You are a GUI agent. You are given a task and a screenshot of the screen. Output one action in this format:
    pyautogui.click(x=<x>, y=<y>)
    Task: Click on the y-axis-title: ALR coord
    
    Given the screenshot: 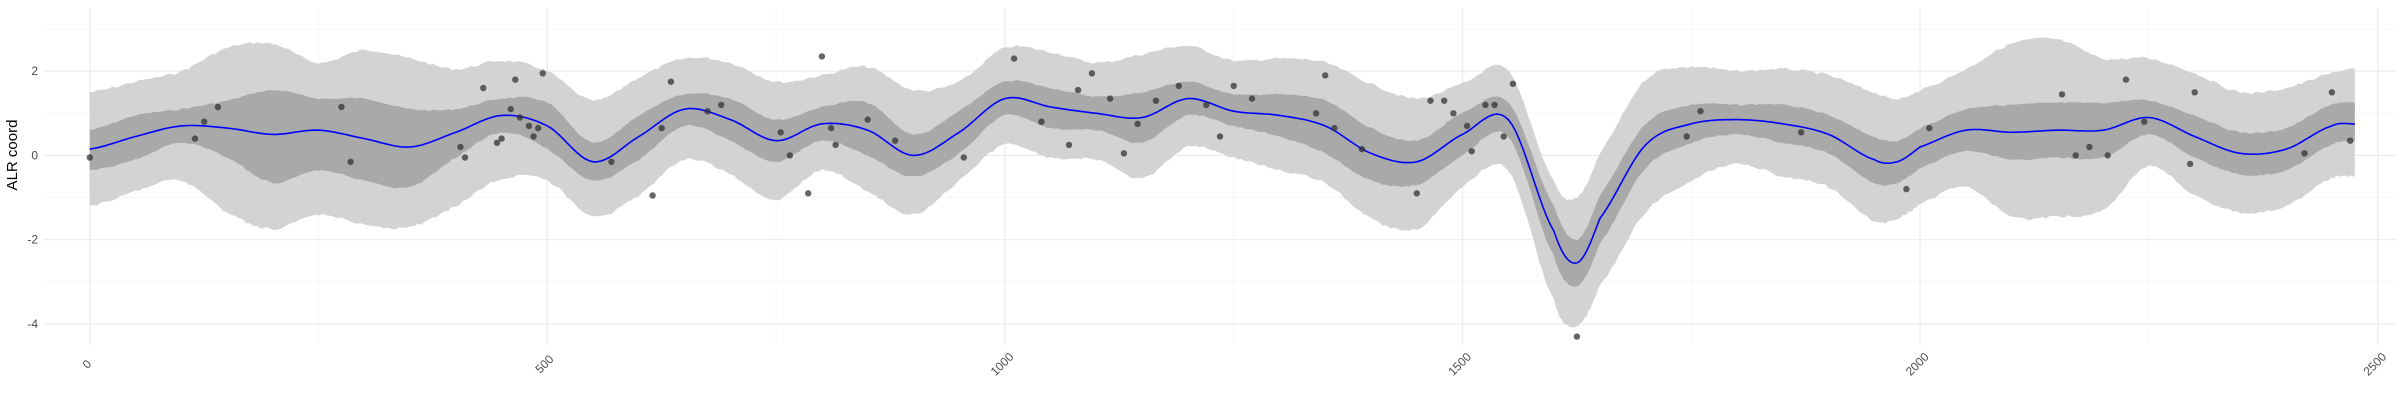 What is the action you would take?
    pyautogui.click(x=12, y=155)
    